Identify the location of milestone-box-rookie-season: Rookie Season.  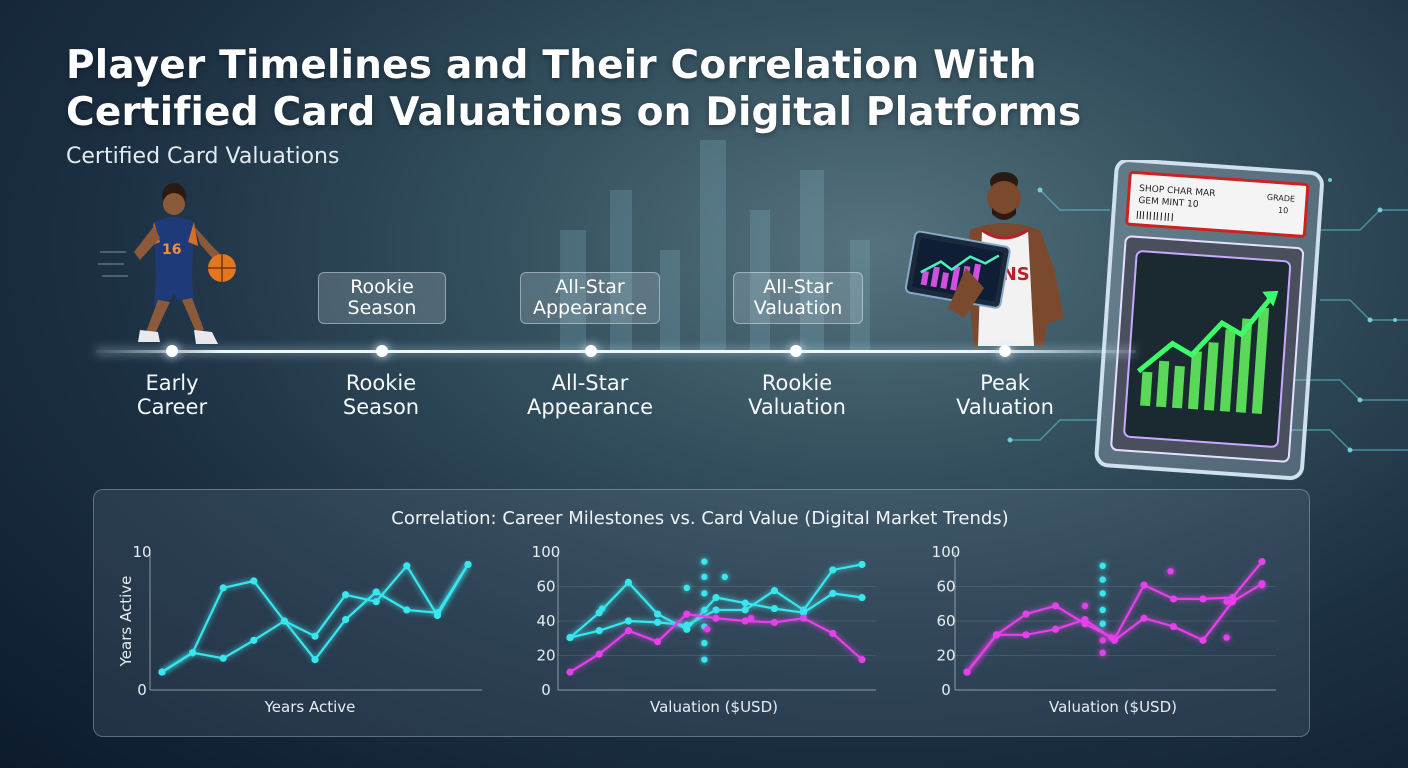
(382, 298).